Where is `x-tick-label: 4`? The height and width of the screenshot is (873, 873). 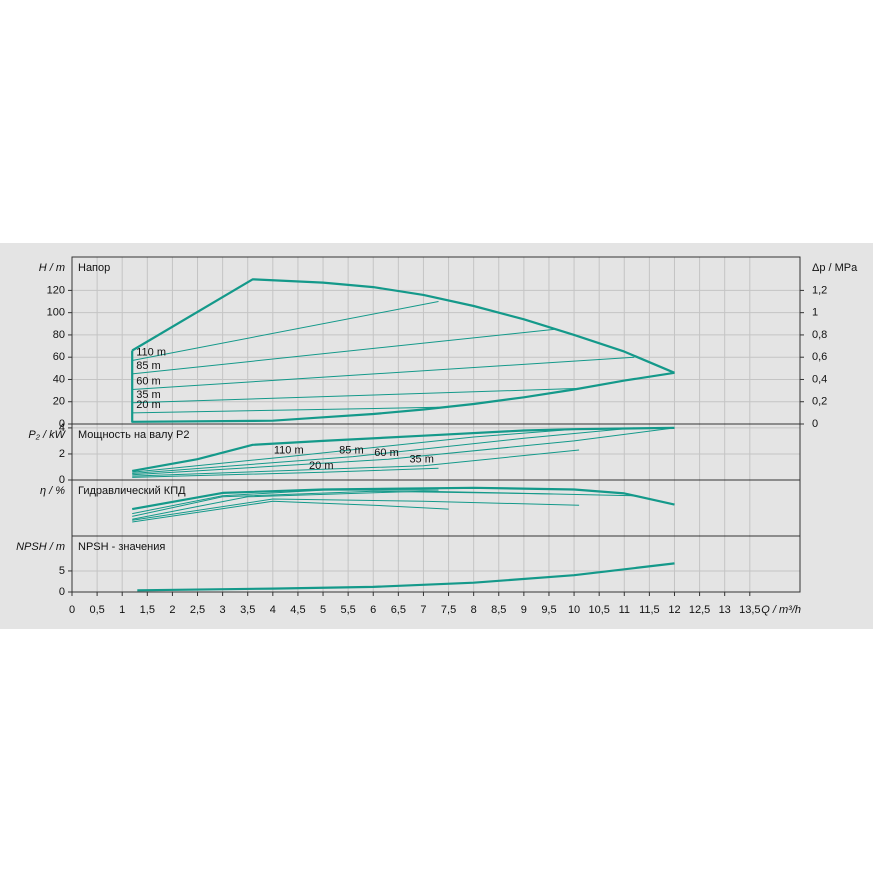
x-tick-label: 4 is located at coordinates (273, 610).